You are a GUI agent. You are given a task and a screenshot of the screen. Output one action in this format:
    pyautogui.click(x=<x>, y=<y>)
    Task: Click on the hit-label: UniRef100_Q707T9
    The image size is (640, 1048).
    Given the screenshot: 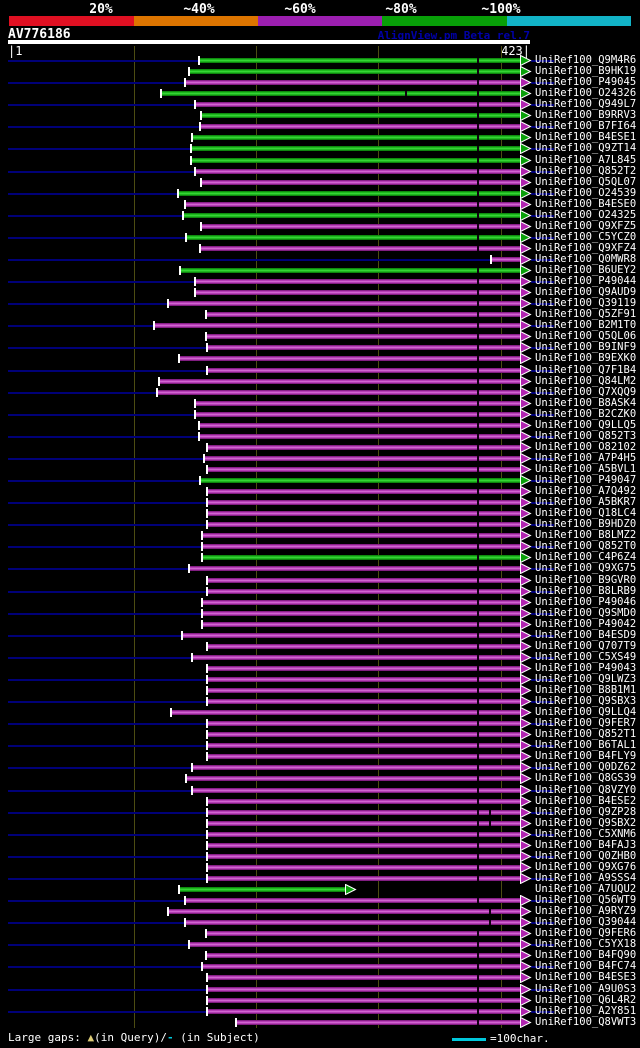 What is the action you would take?
    pyautogui.click(x=586, y=645)
    